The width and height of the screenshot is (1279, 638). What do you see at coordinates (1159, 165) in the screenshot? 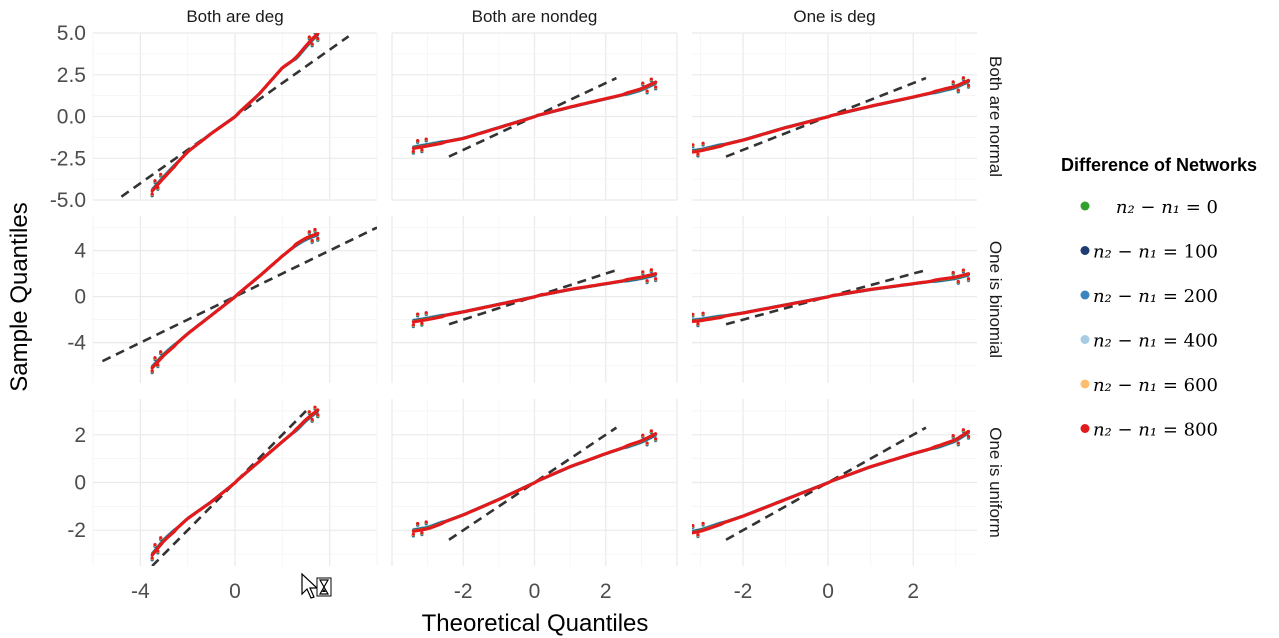
I see `legend-title: Difference of Networks` at bounding box center [1159, 165].